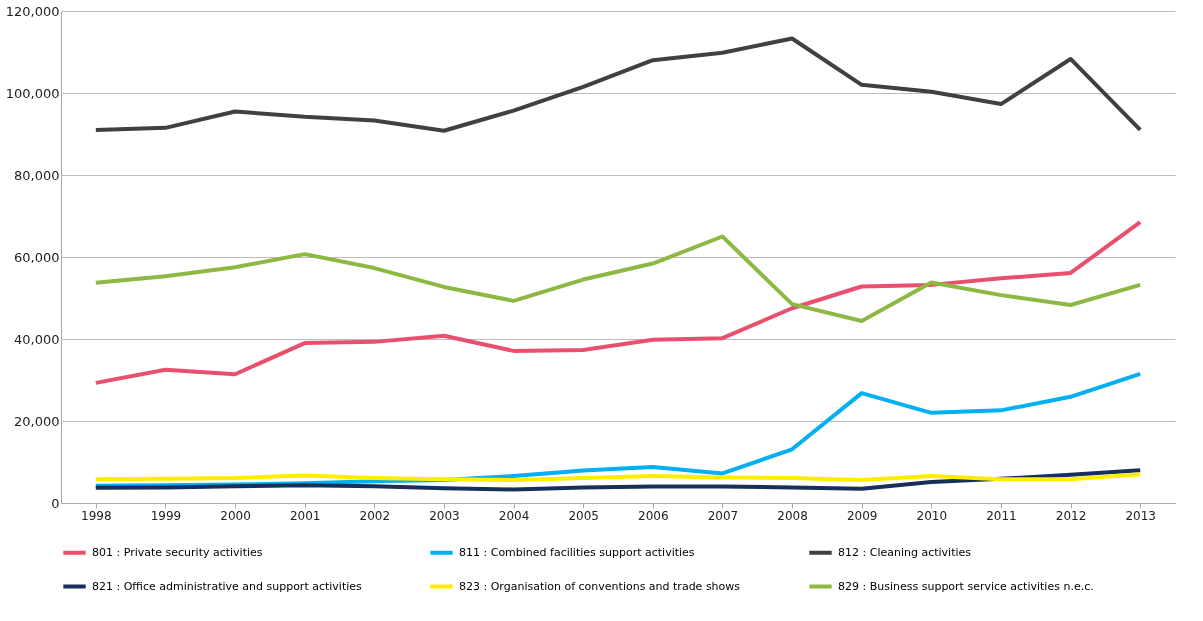 This screenshot has height=621, width=1203. Describe the element at coordinates (1001, 515) in the screenshot. I see `x-tick-label: 2011` at that location.